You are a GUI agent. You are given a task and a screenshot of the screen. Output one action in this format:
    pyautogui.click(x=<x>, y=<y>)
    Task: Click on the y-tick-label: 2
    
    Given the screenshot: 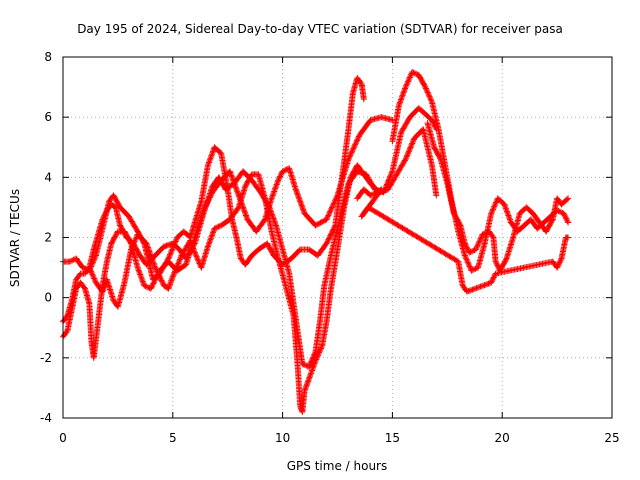 What is the action you would take?
    pyautogui.click(x=48, y=238)
    